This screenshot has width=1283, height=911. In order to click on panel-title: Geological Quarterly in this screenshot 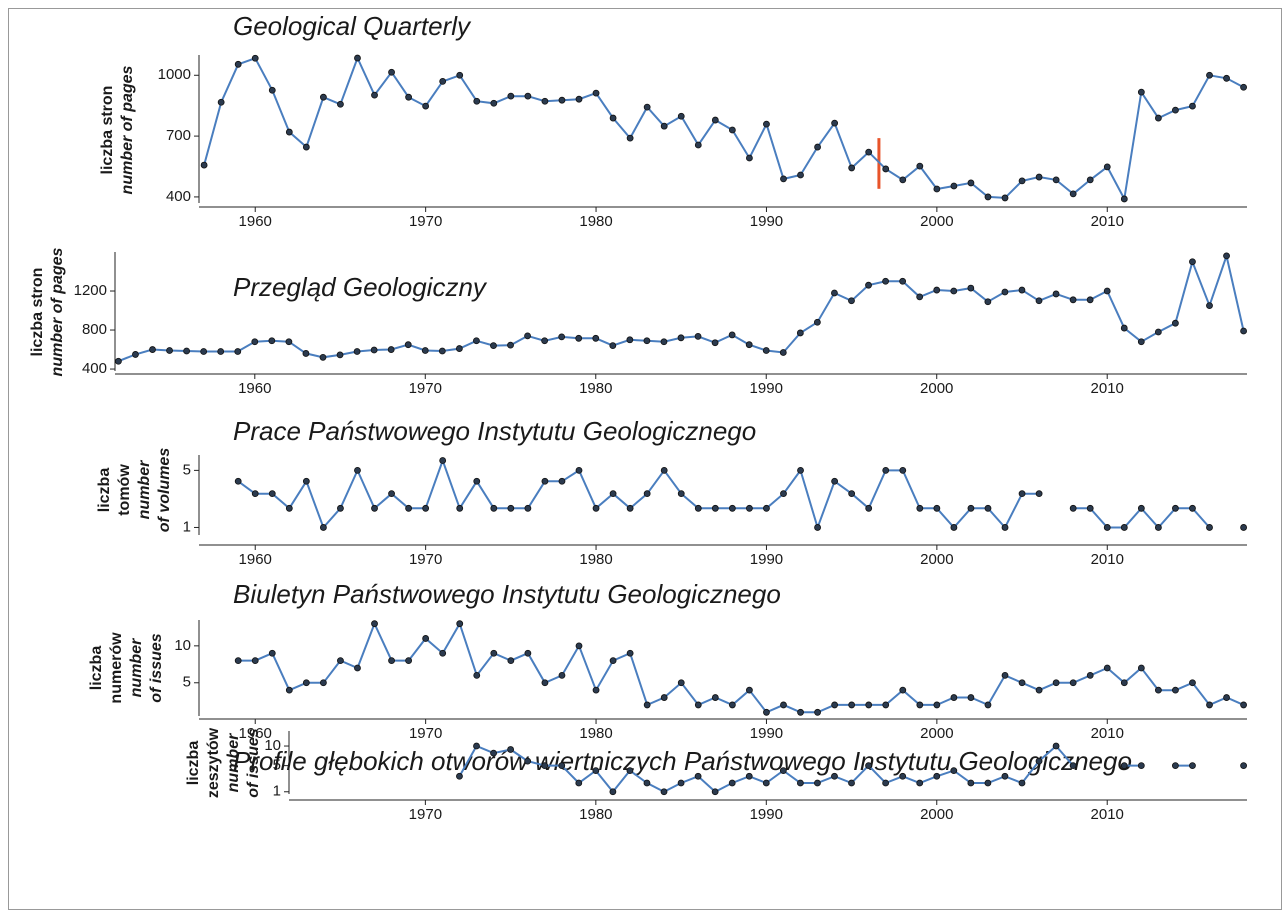, I will do `click(352, 26)`.